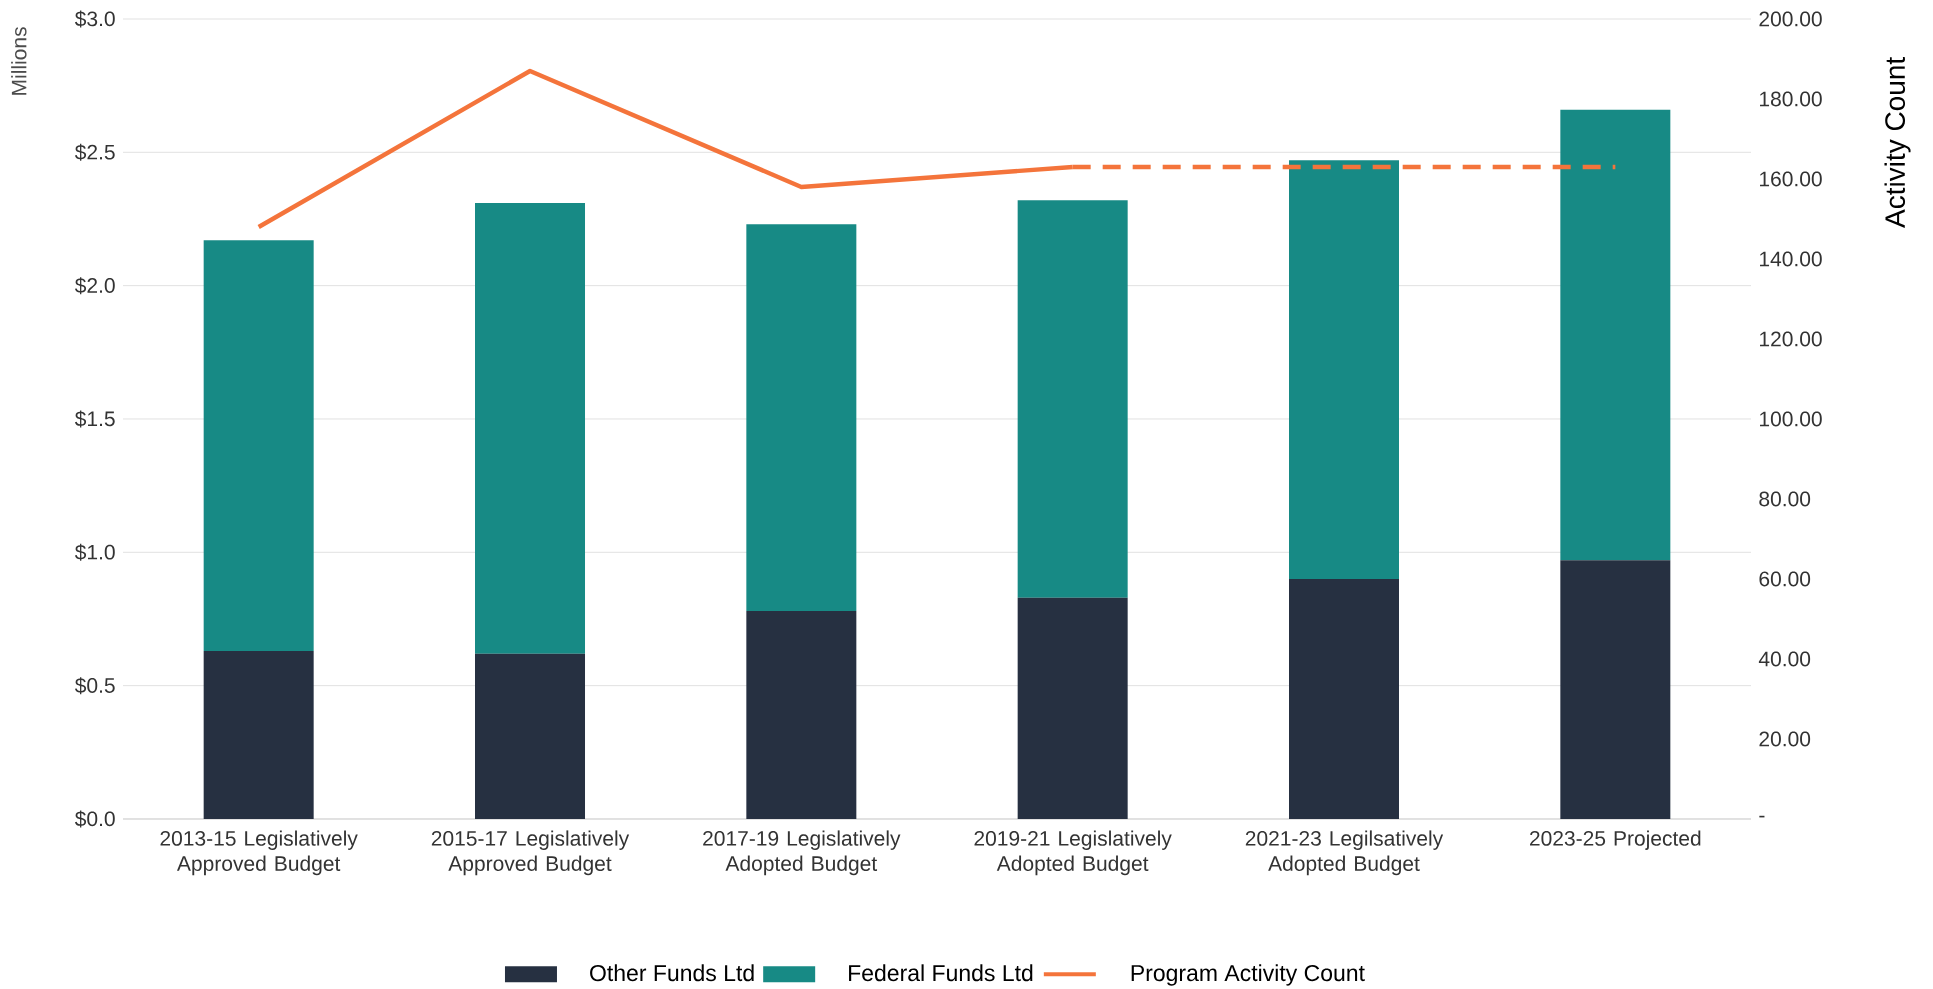 The width and height of the screenshot is (1933, 989). Describe the element at coordinates (672, 973) in the screenshot. I see `legend-label: Other Funds Ltd` at that location.